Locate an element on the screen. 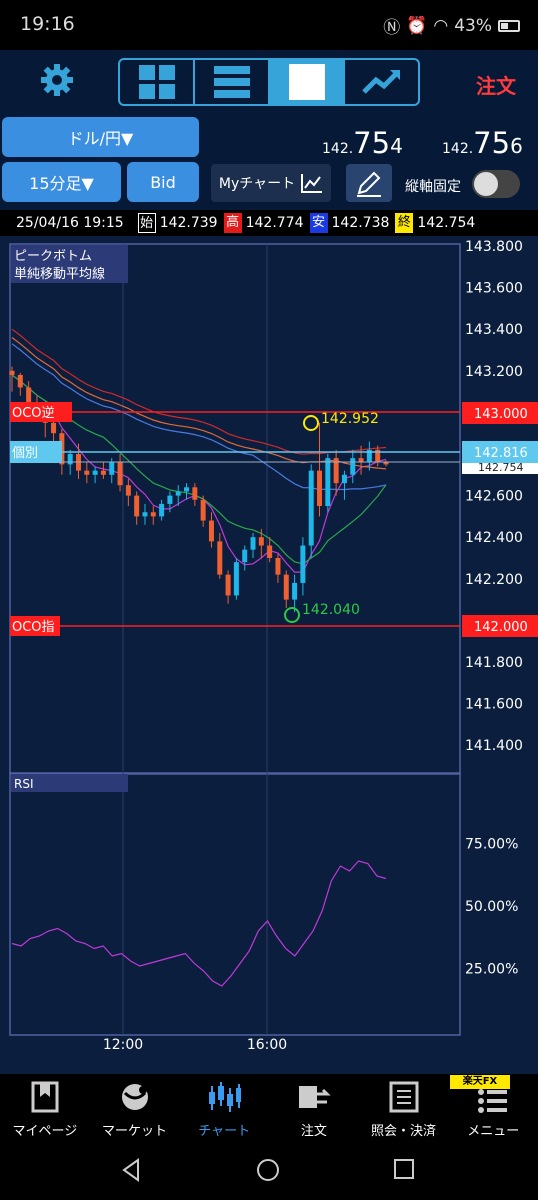 The image size is (538, 1200). nav-market-label: マーケット is located at coordinates (135, 1131).